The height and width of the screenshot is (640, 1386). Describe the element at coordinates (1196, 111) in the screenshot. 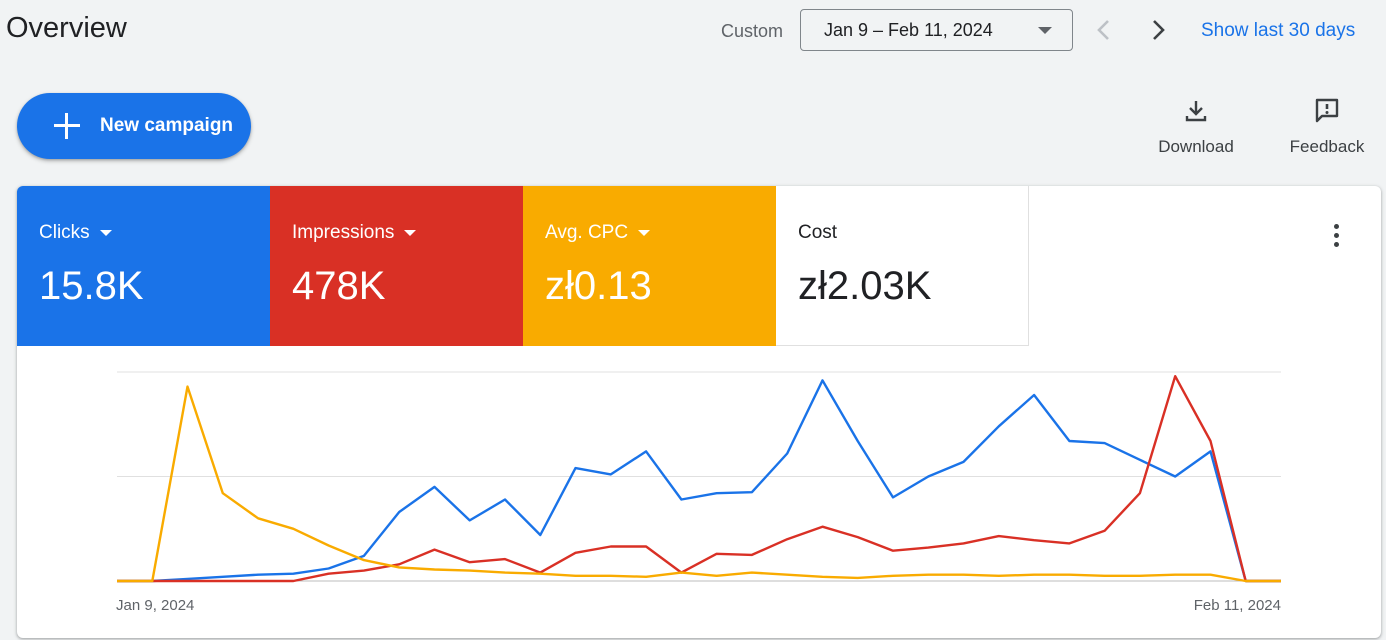

I see `download-icon` at that location.